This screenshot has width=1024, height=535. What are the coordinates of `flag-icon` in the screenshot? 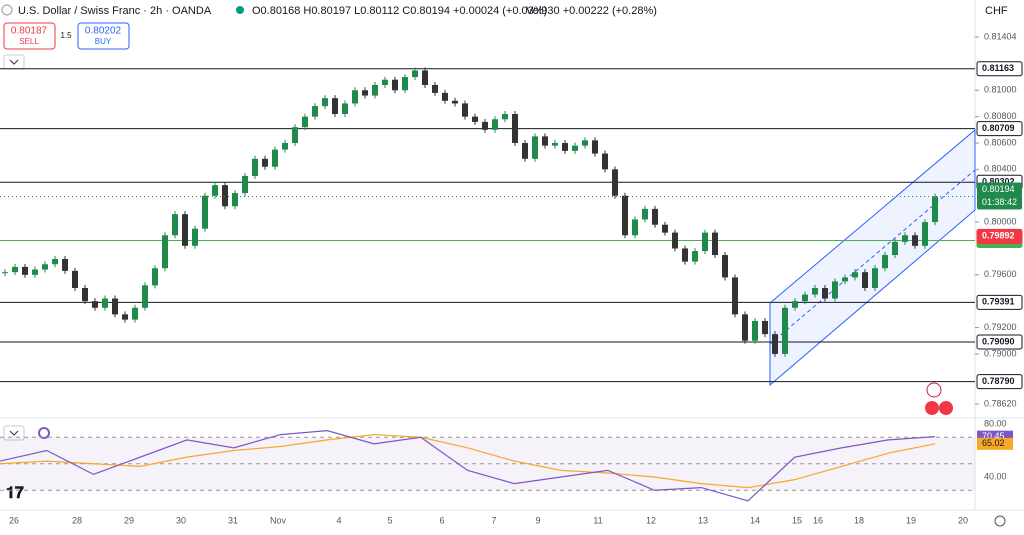 It's located at (946, 408).